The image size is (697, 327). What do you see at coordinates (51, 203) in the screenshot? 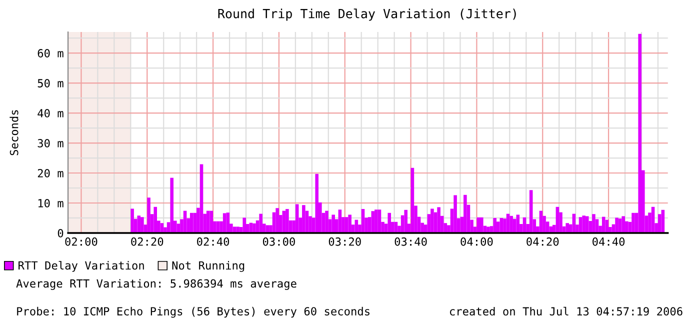
I see `y-tick-label: 10 m` at bounding box center [51, 203].